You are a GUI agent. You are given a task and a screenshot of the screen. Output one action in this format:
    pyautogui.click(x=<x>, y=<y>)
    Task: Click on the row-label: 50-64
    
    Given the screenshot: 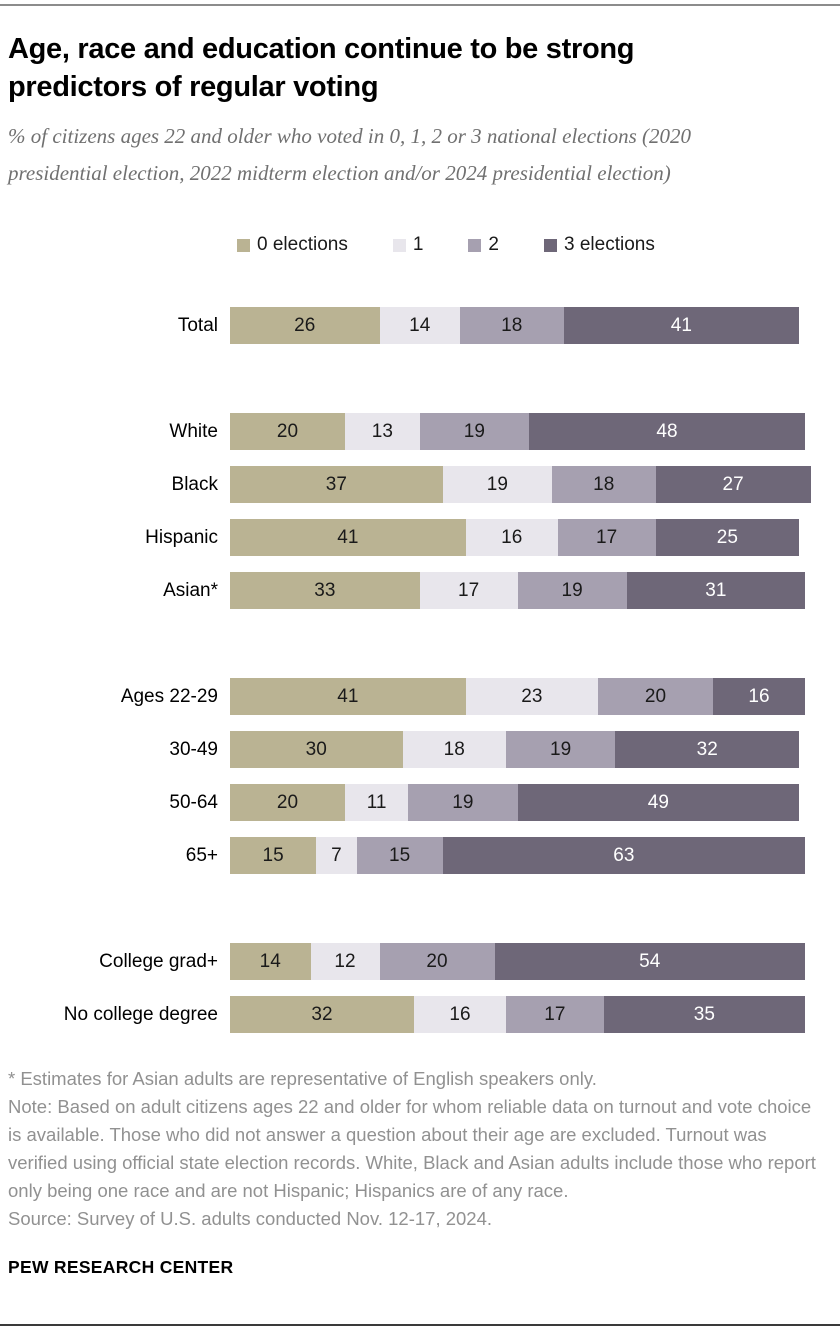 What is the action you would take?
    pyautogui.click(x=193, y=802)
    